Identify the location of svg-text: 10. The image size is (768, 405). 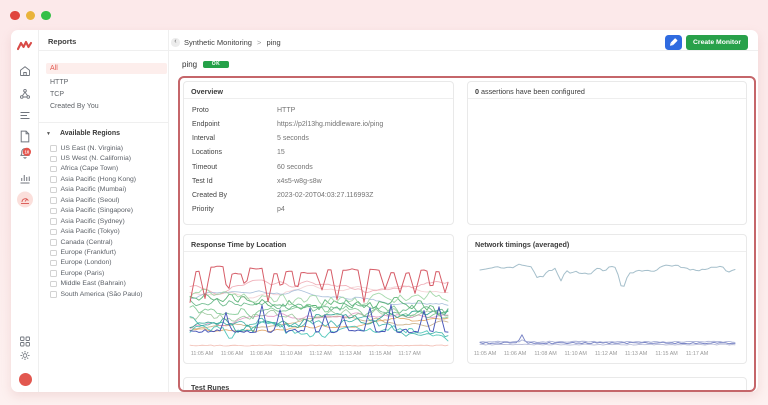
(26, 151).